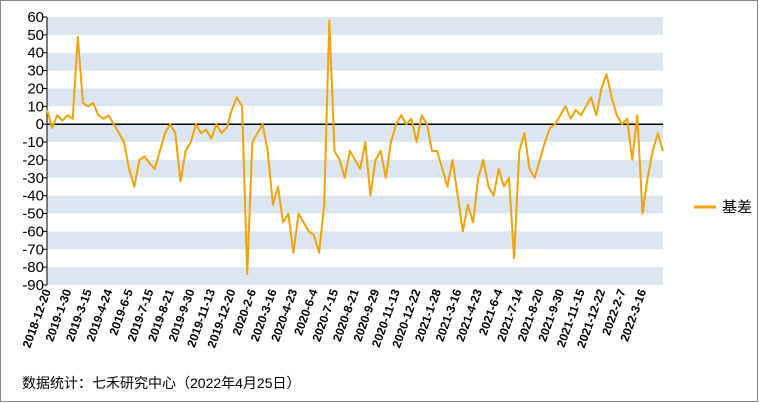 The width and height of the screenshot is (759, 403). Describe the element at coordinates (35, 71) in the screenshot. I see `y-tick-label: 30` at that location.